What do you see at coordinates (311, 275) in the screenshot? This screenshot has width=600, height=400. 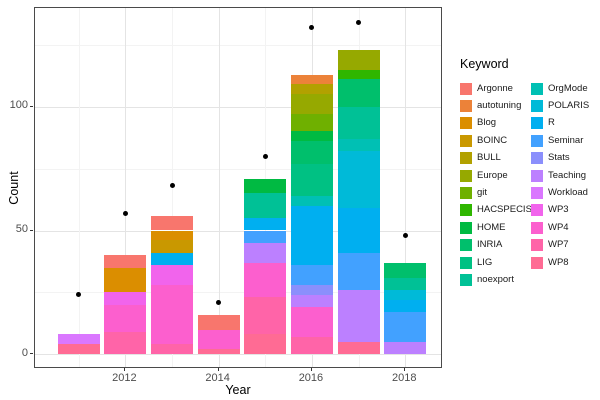 I see `bar-segment-2016-Seminar` at bounding box center [311, 275].